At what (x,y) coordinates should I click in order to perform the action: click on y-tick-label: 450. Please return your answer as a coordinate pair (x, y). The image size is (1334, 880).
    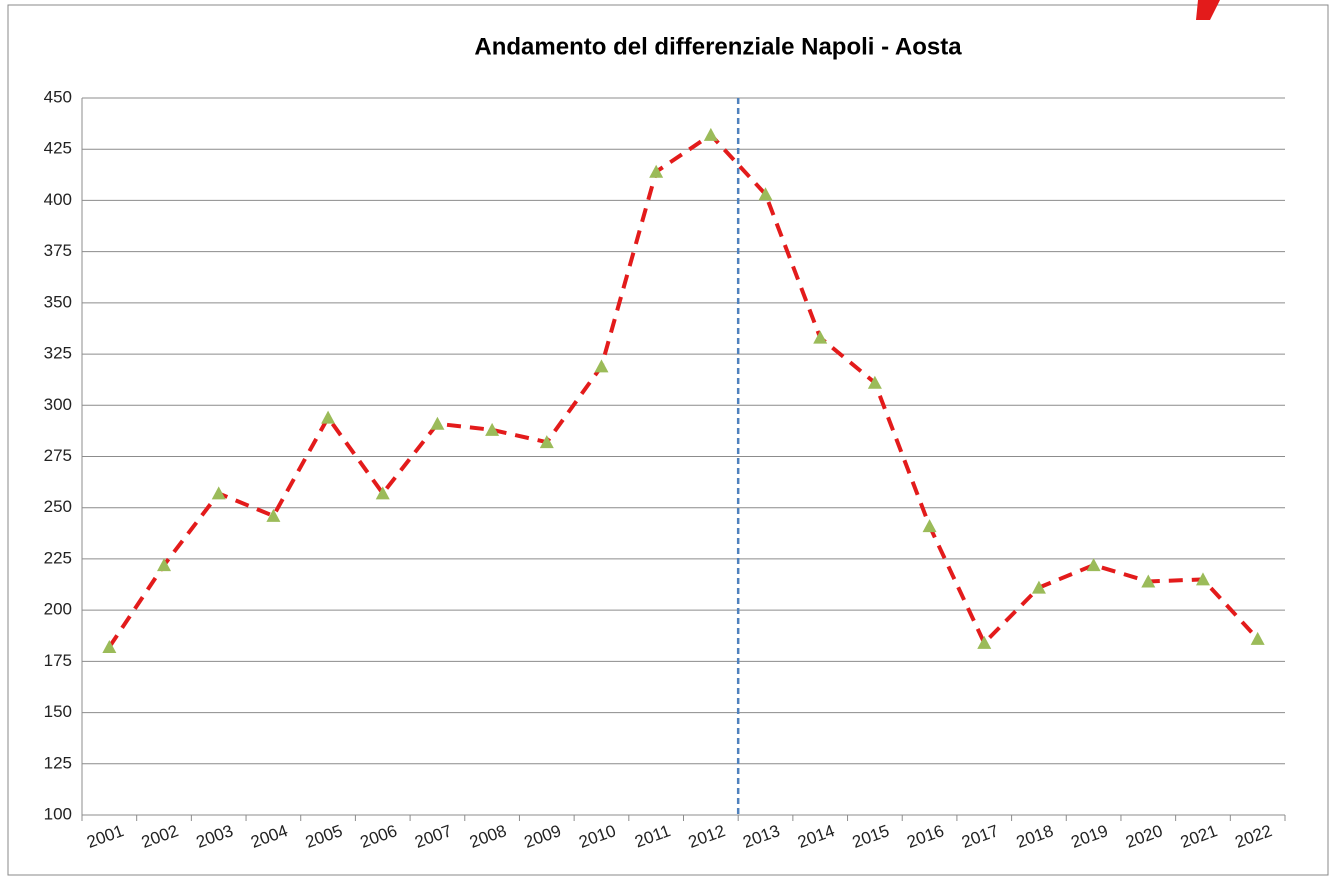
    Looking at the image, I should click on (58, 96).